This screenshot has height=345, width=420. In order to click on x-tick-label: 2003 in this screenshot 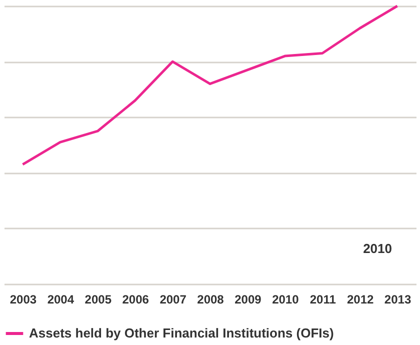, I will do `click(23, 299)`.